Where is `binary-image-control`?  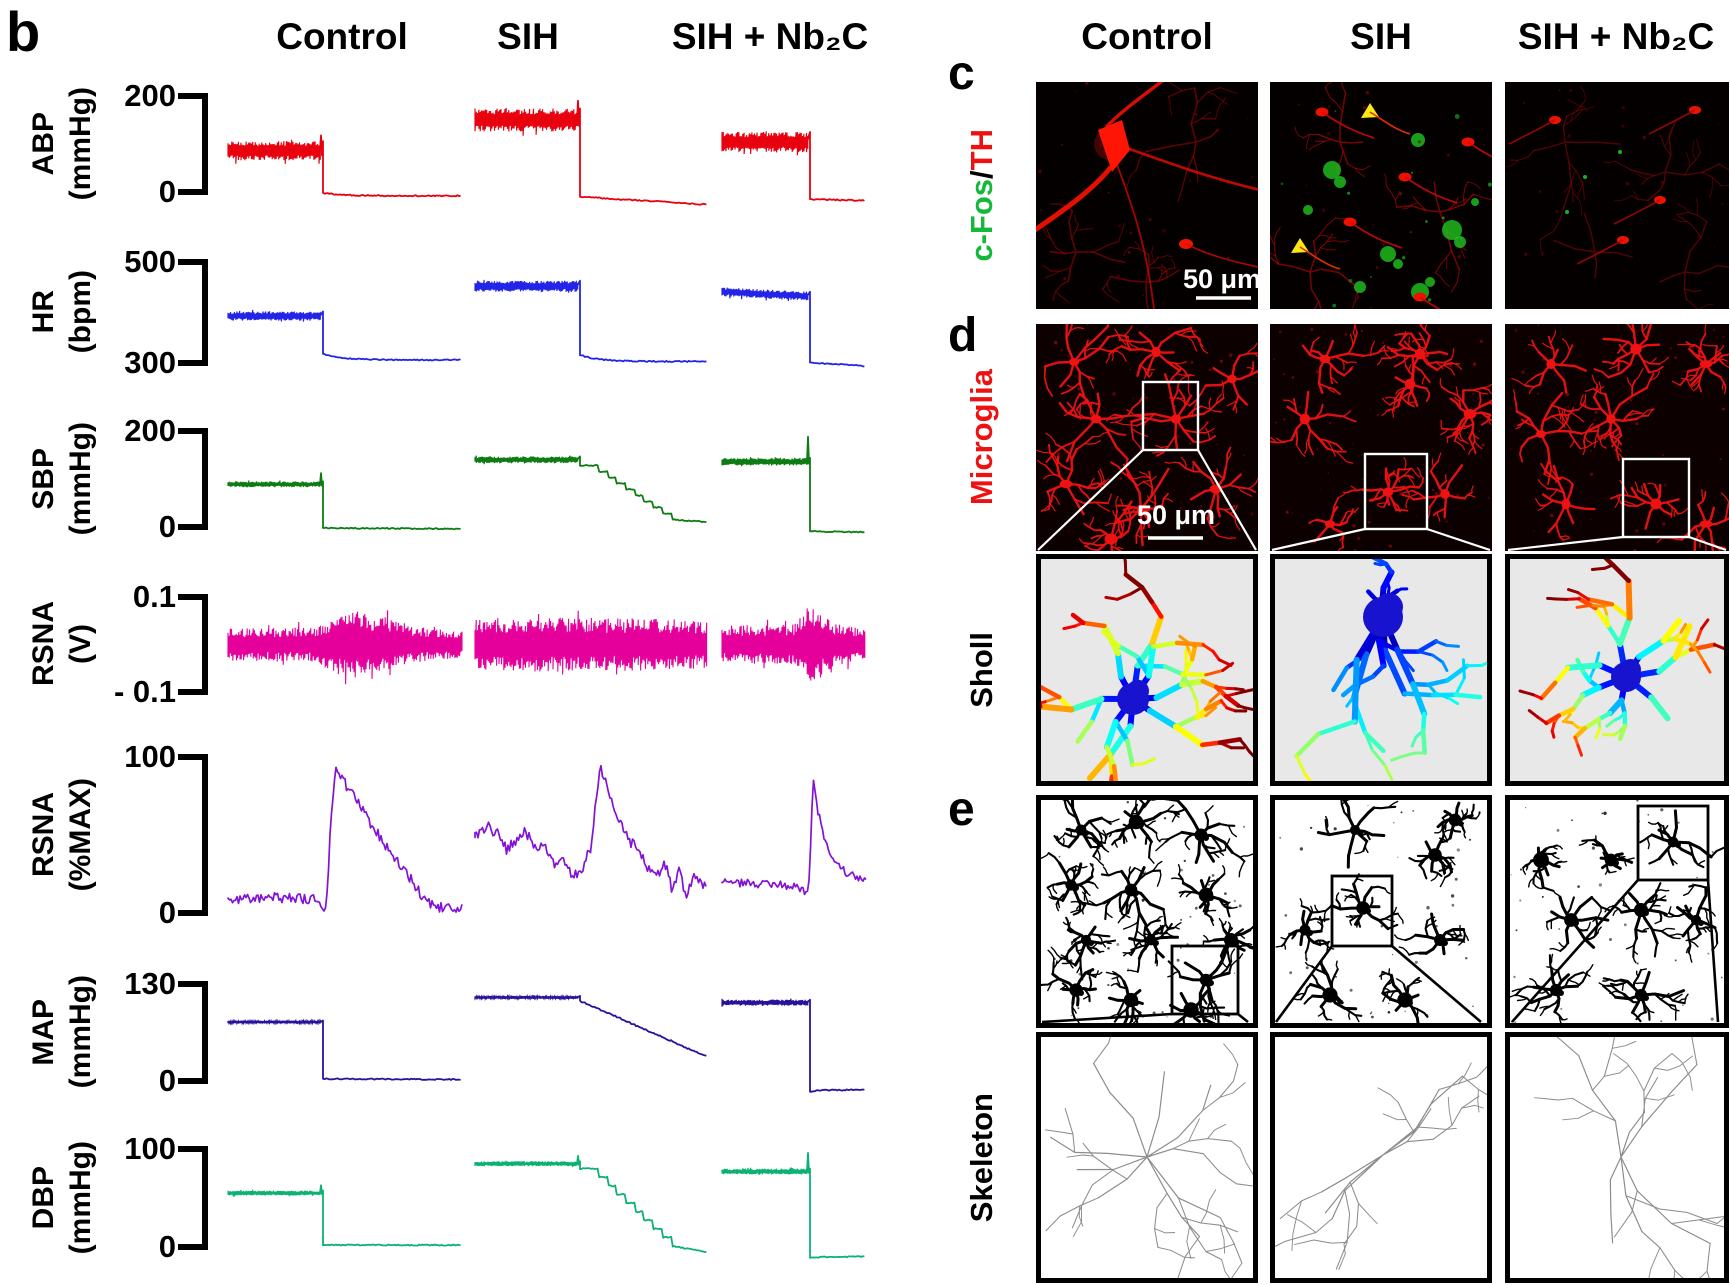
binary-image-control is located at coordinates (1147, 911).